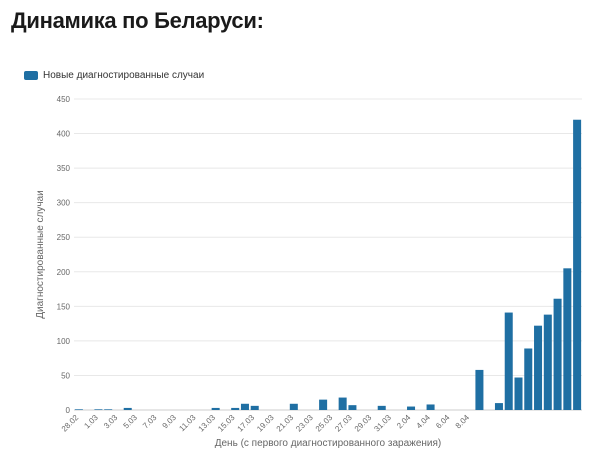  I want to click on y-tick-label: 450, so click(64, 99).